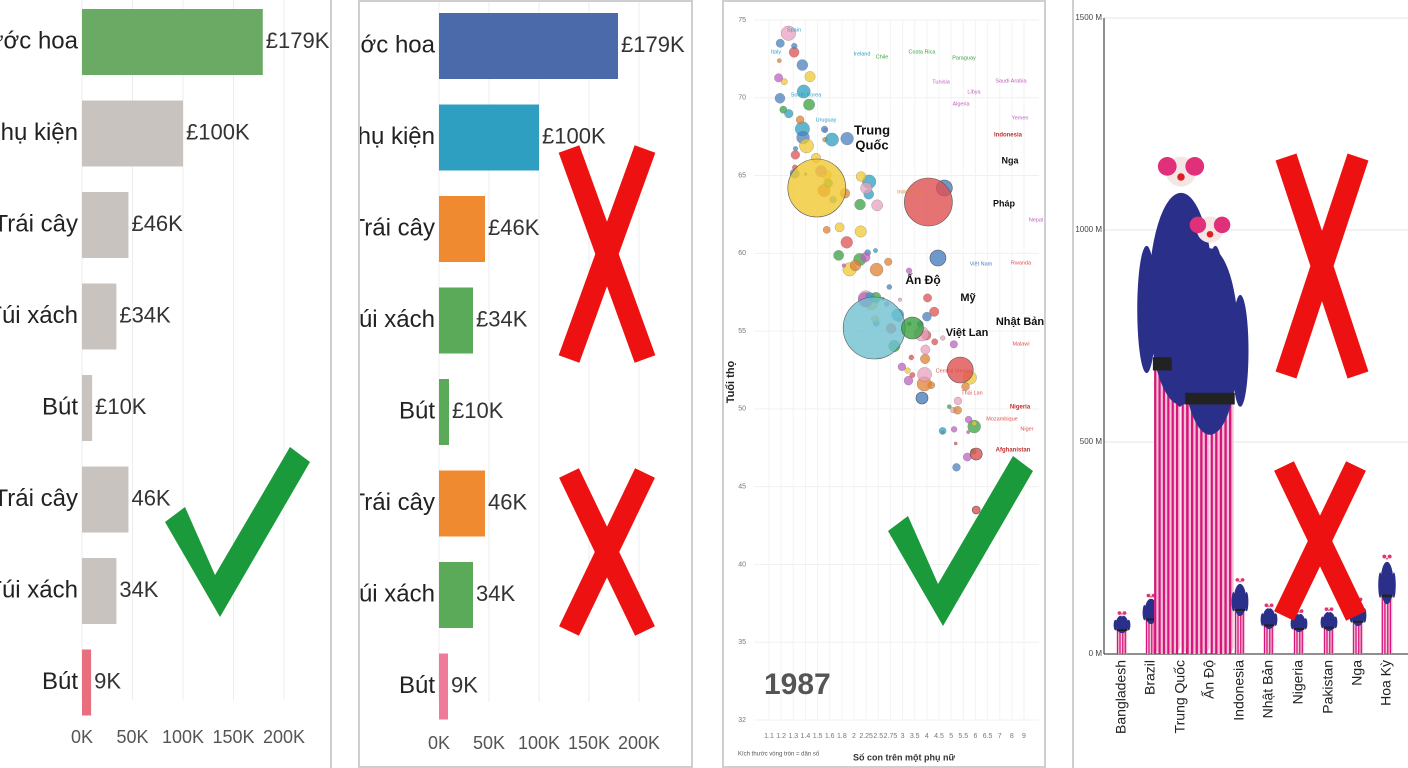  What do you see at coordinates (237, 532) in the screenshot?
I see `check-icon` at bounding box center [237, 532].